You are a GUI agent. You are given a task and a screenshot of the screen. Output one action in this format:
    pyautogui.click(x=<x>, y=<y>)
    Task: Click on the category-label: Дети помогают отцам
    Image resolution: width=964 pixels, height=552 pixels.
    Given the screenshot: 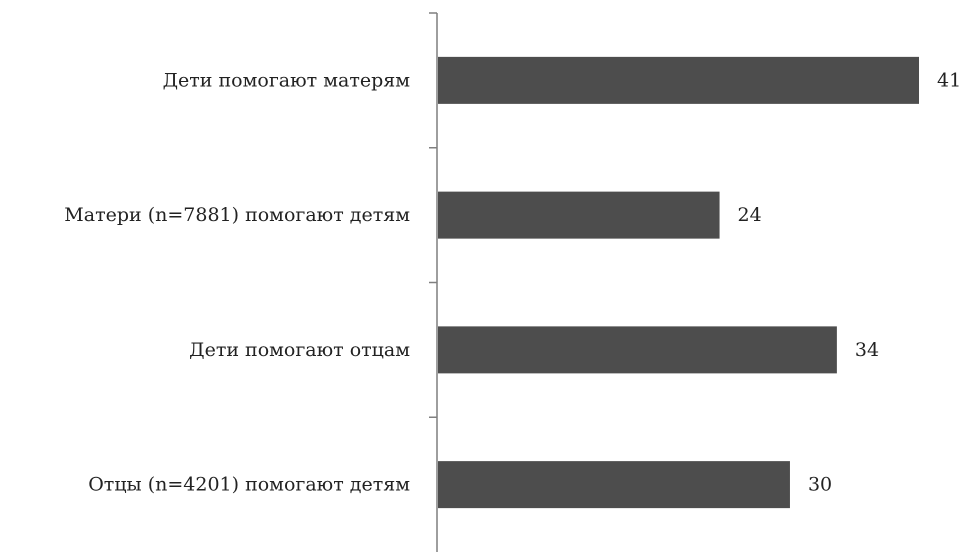 What is the action you would take?
    pyautogui.click(x=299, y=350)
    